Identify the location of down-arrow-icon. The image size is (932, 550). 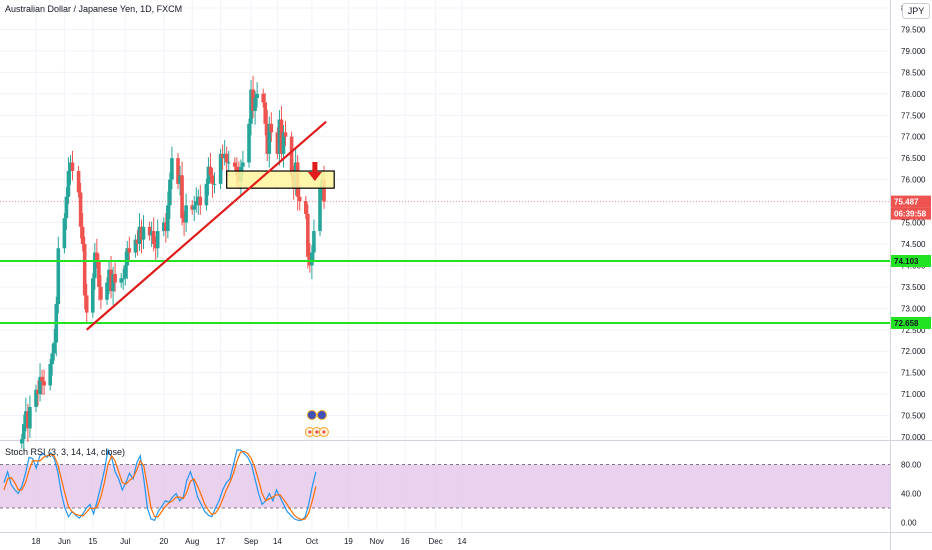
(314, 171).